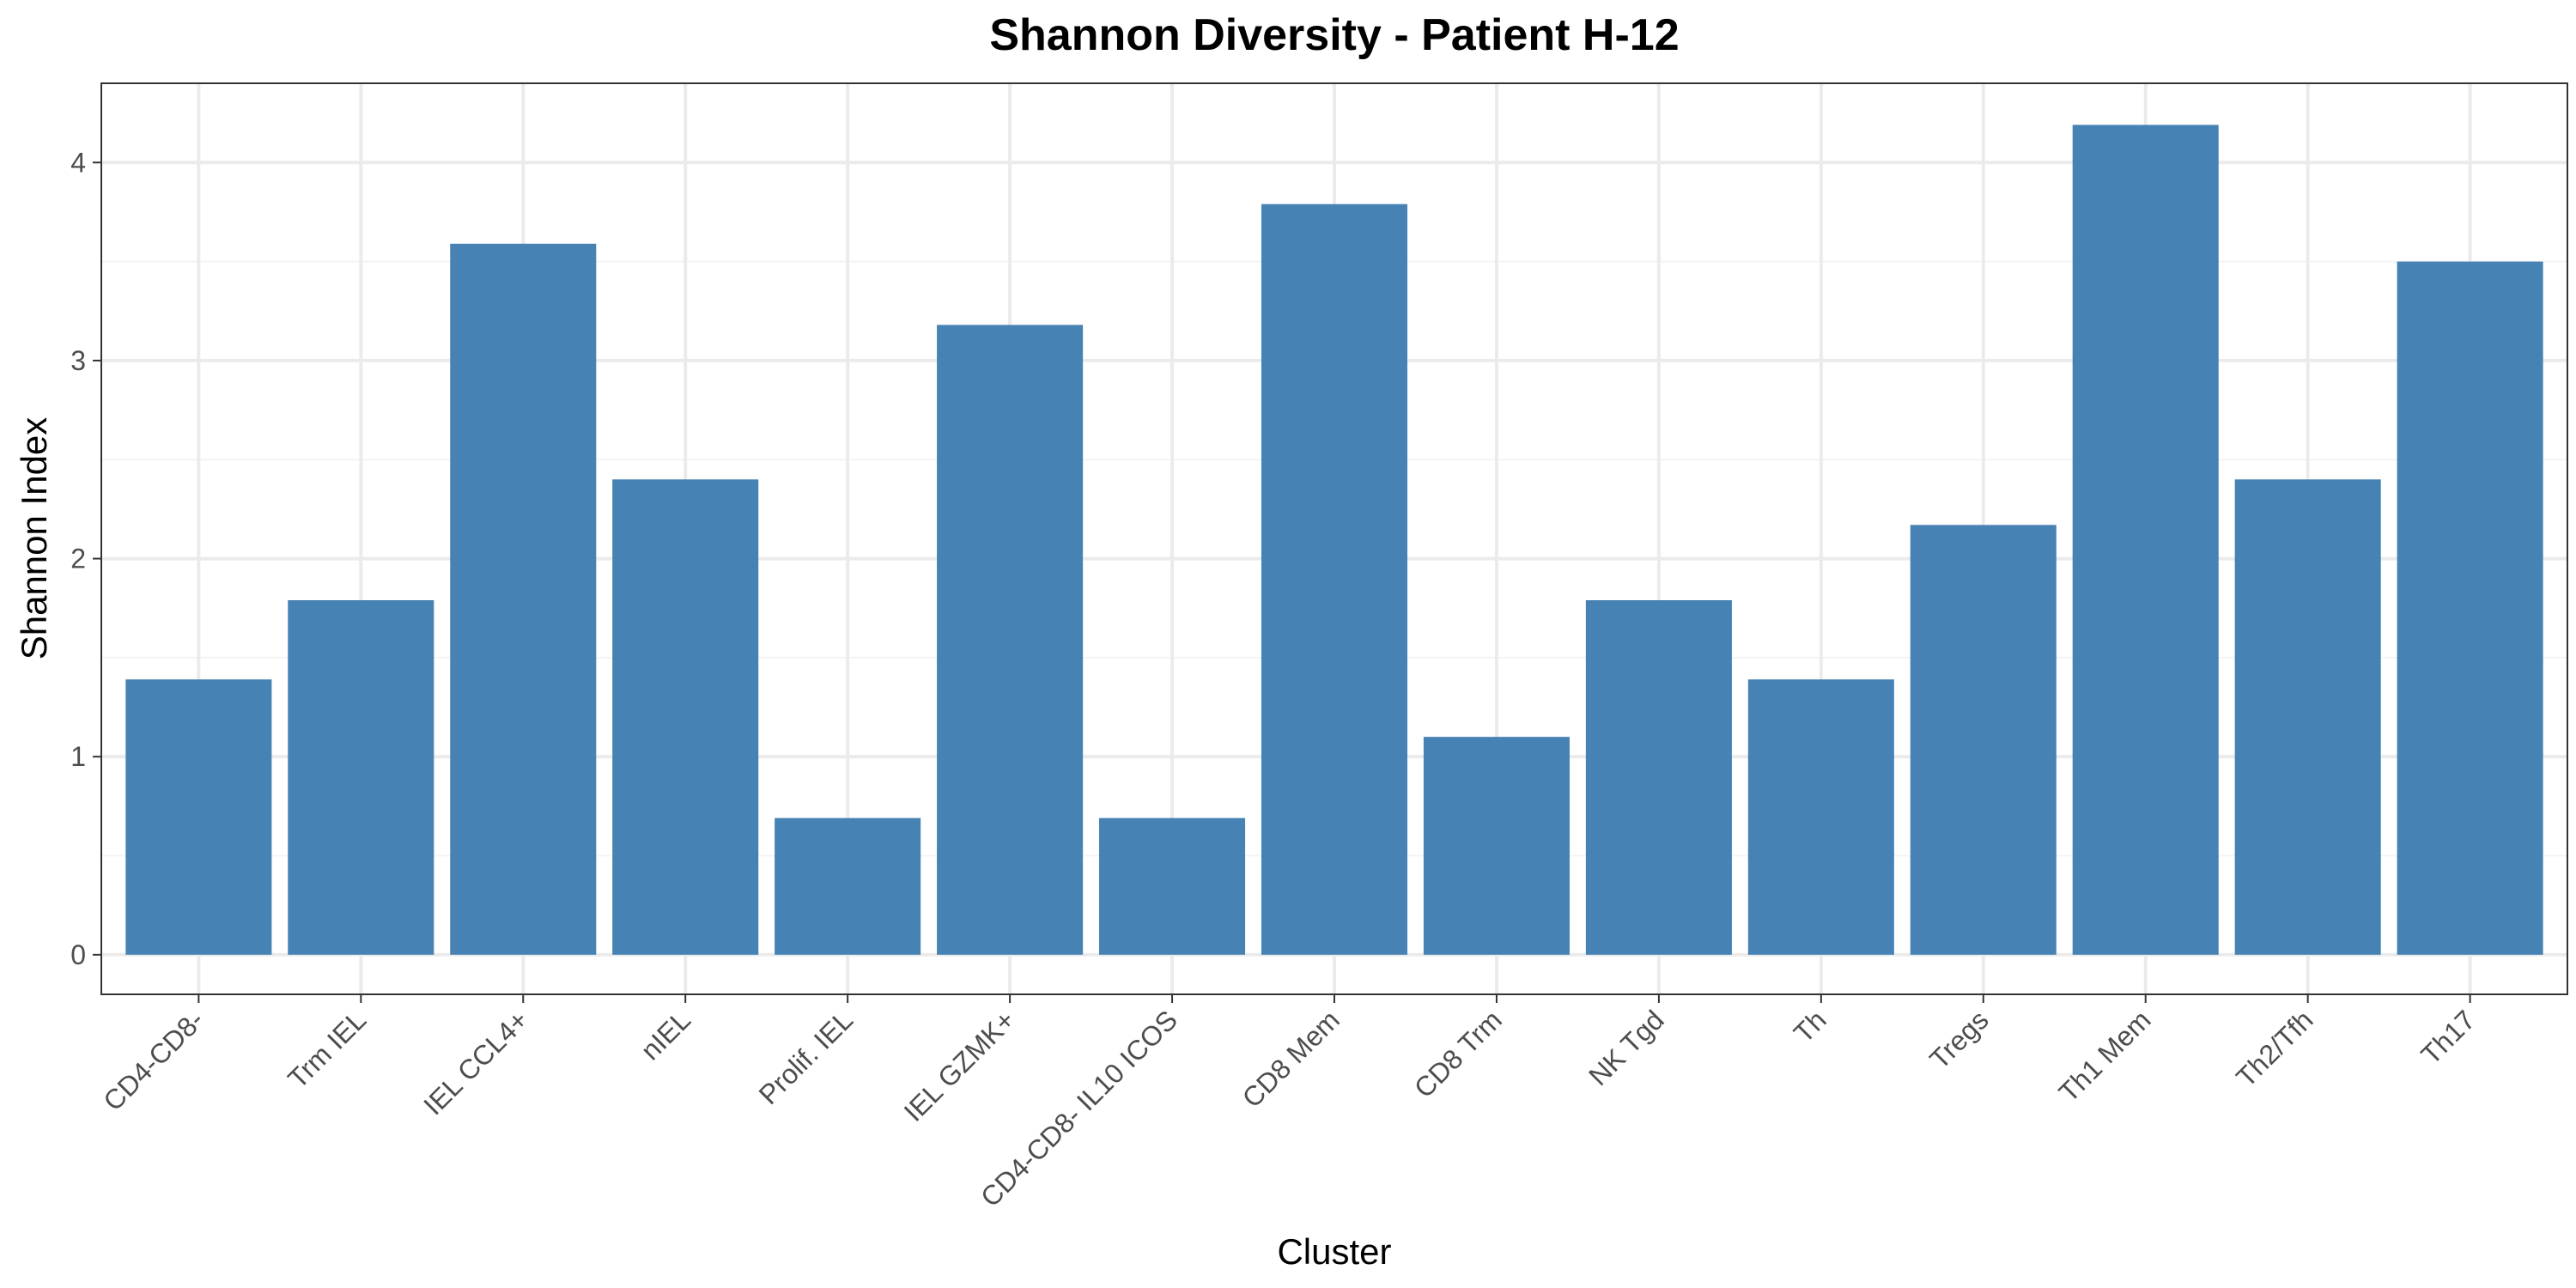  What do you see at coordinates (1627, 1047) in the screenshot?
I see `x-tick-label: NK Tgd` at bounding box center [1627, 1047].